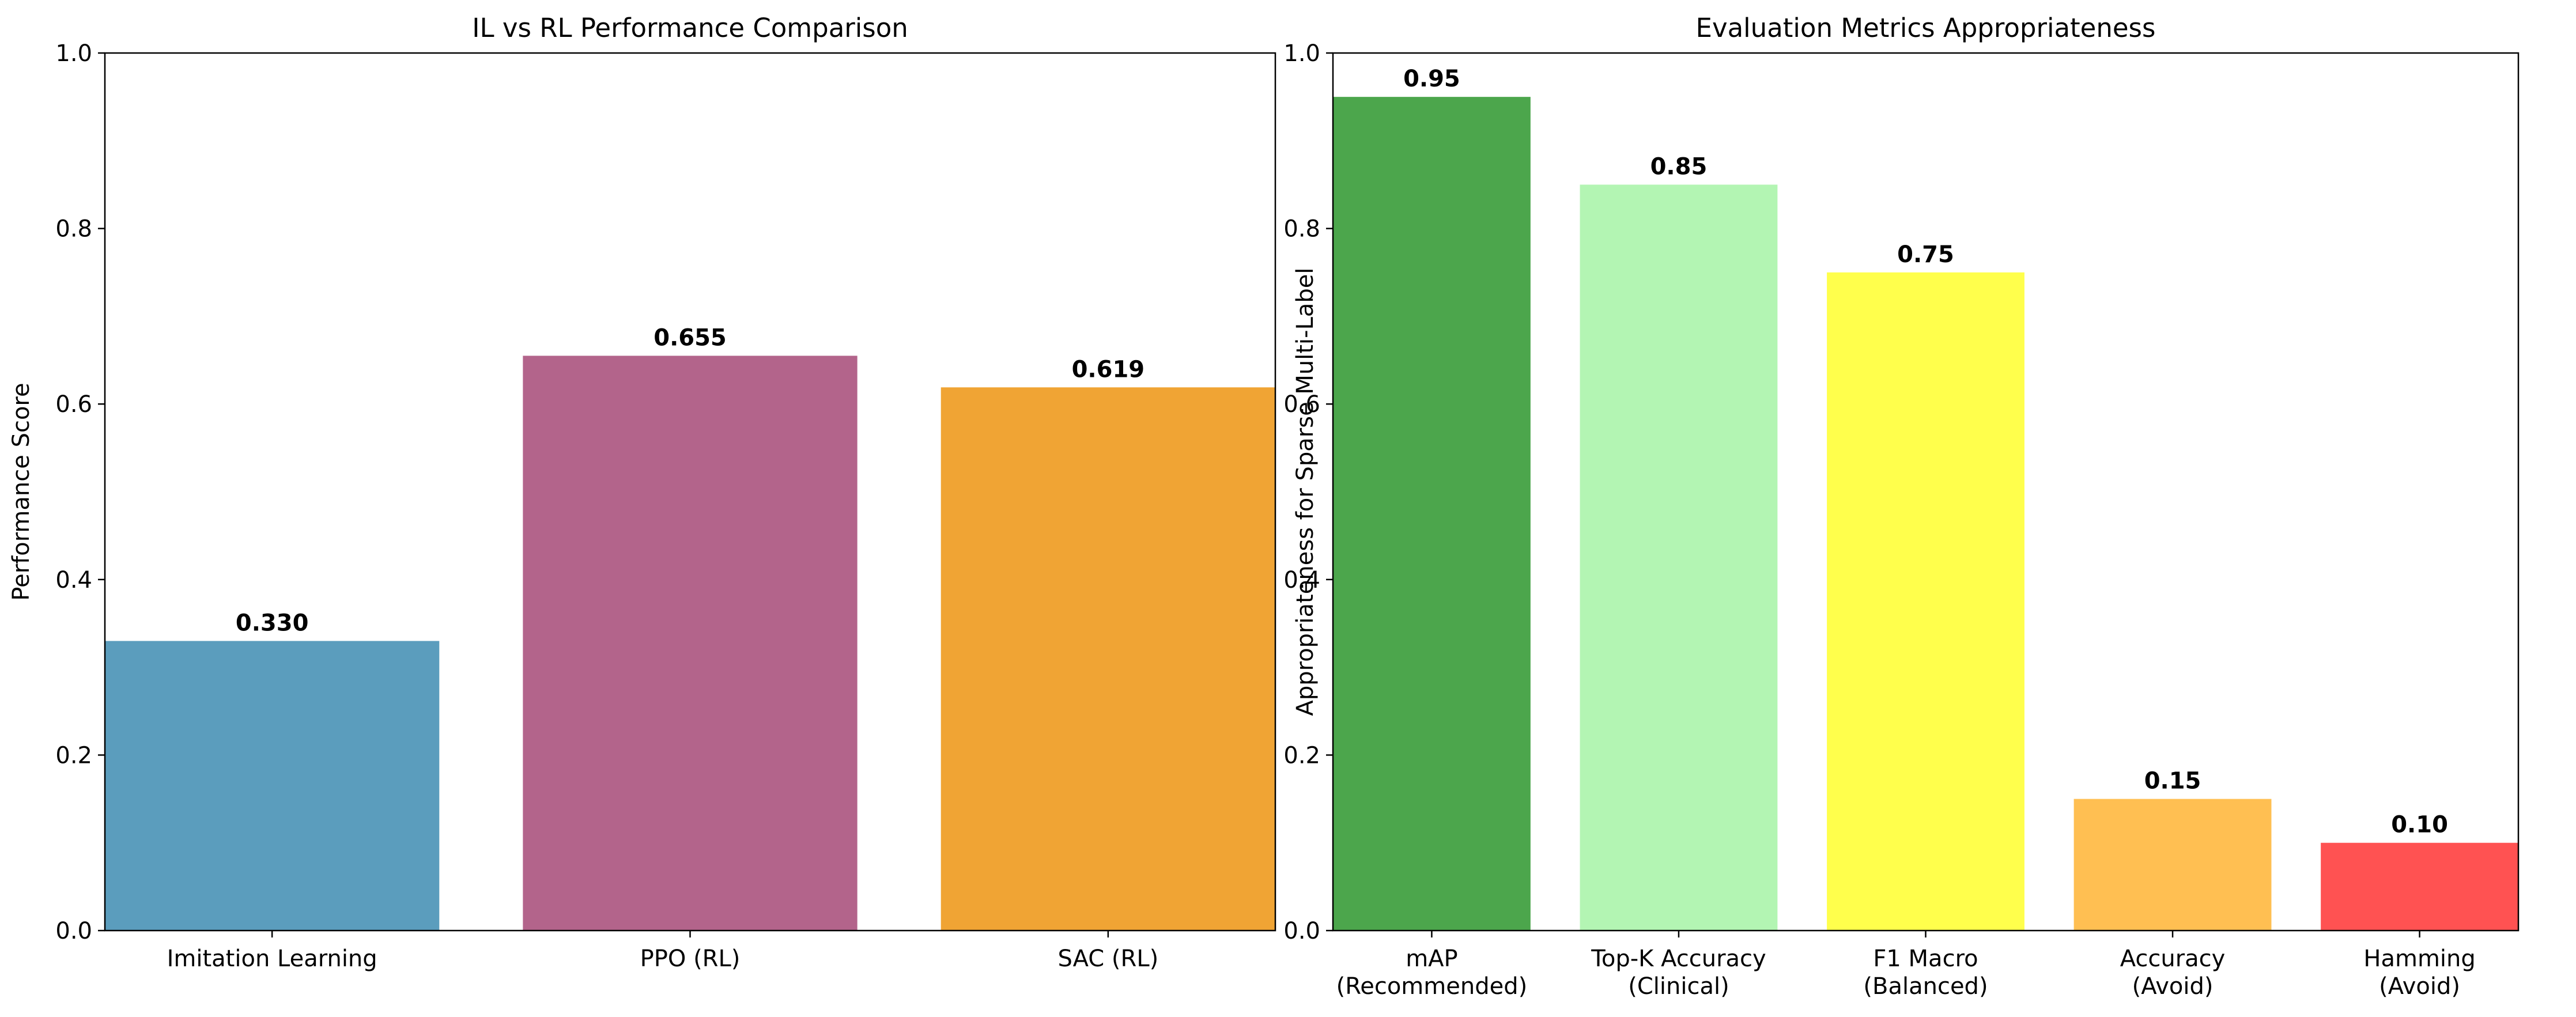 The height and width of the screenshot is (1017, 2576). I want to click on right-chart-x-tick-label: Top-K Accuracy (Clinical), so click(1678, 973).